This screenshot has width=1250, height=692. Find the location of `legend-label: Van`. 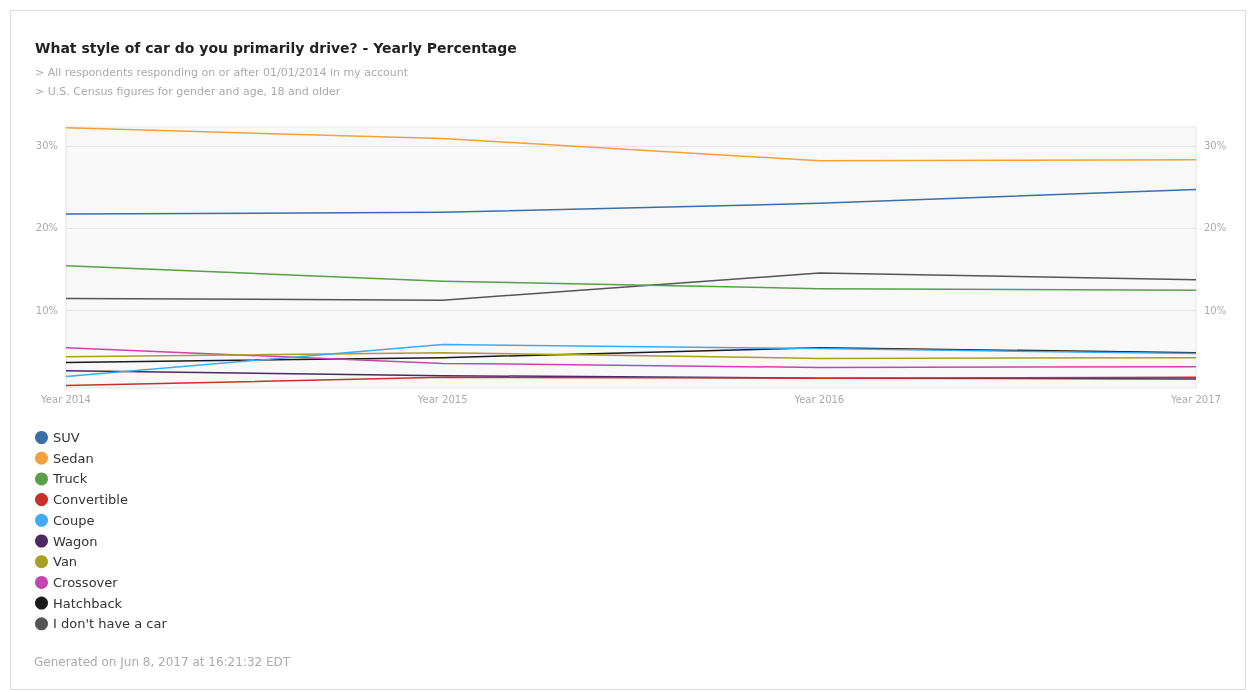

legend-label: Van is located at coordinates (65, 562).